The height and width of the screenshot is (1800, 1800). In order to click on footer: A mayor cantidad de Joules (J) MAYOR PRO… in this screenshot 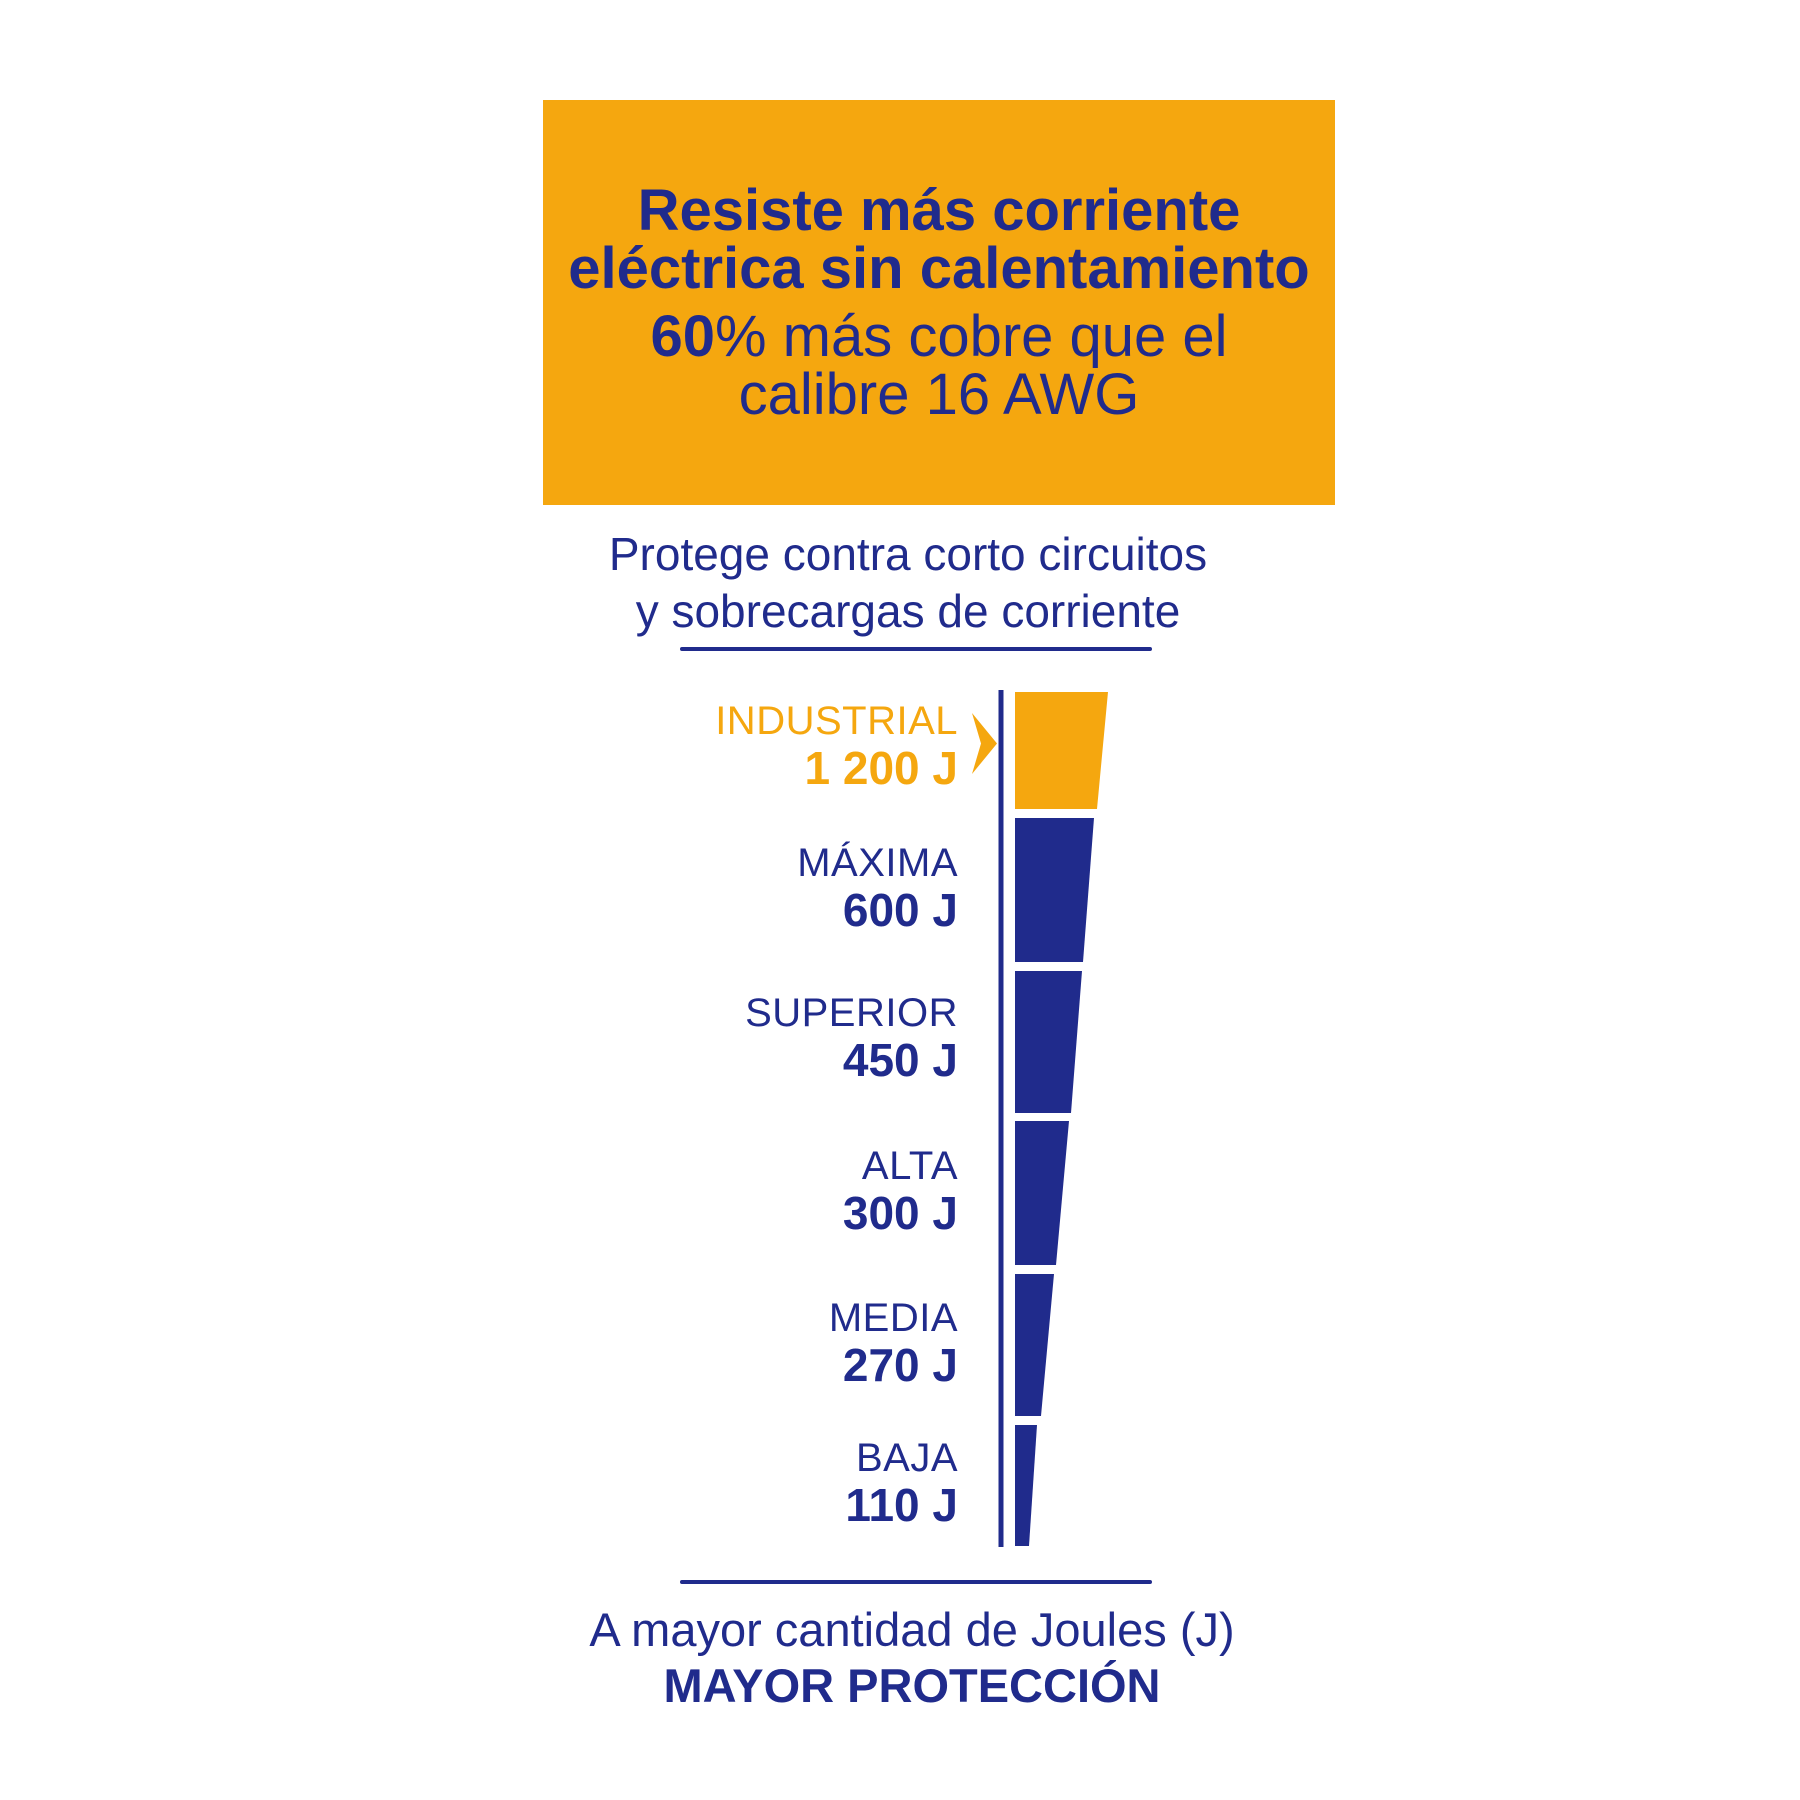, I will do `click(912, 1658)`.